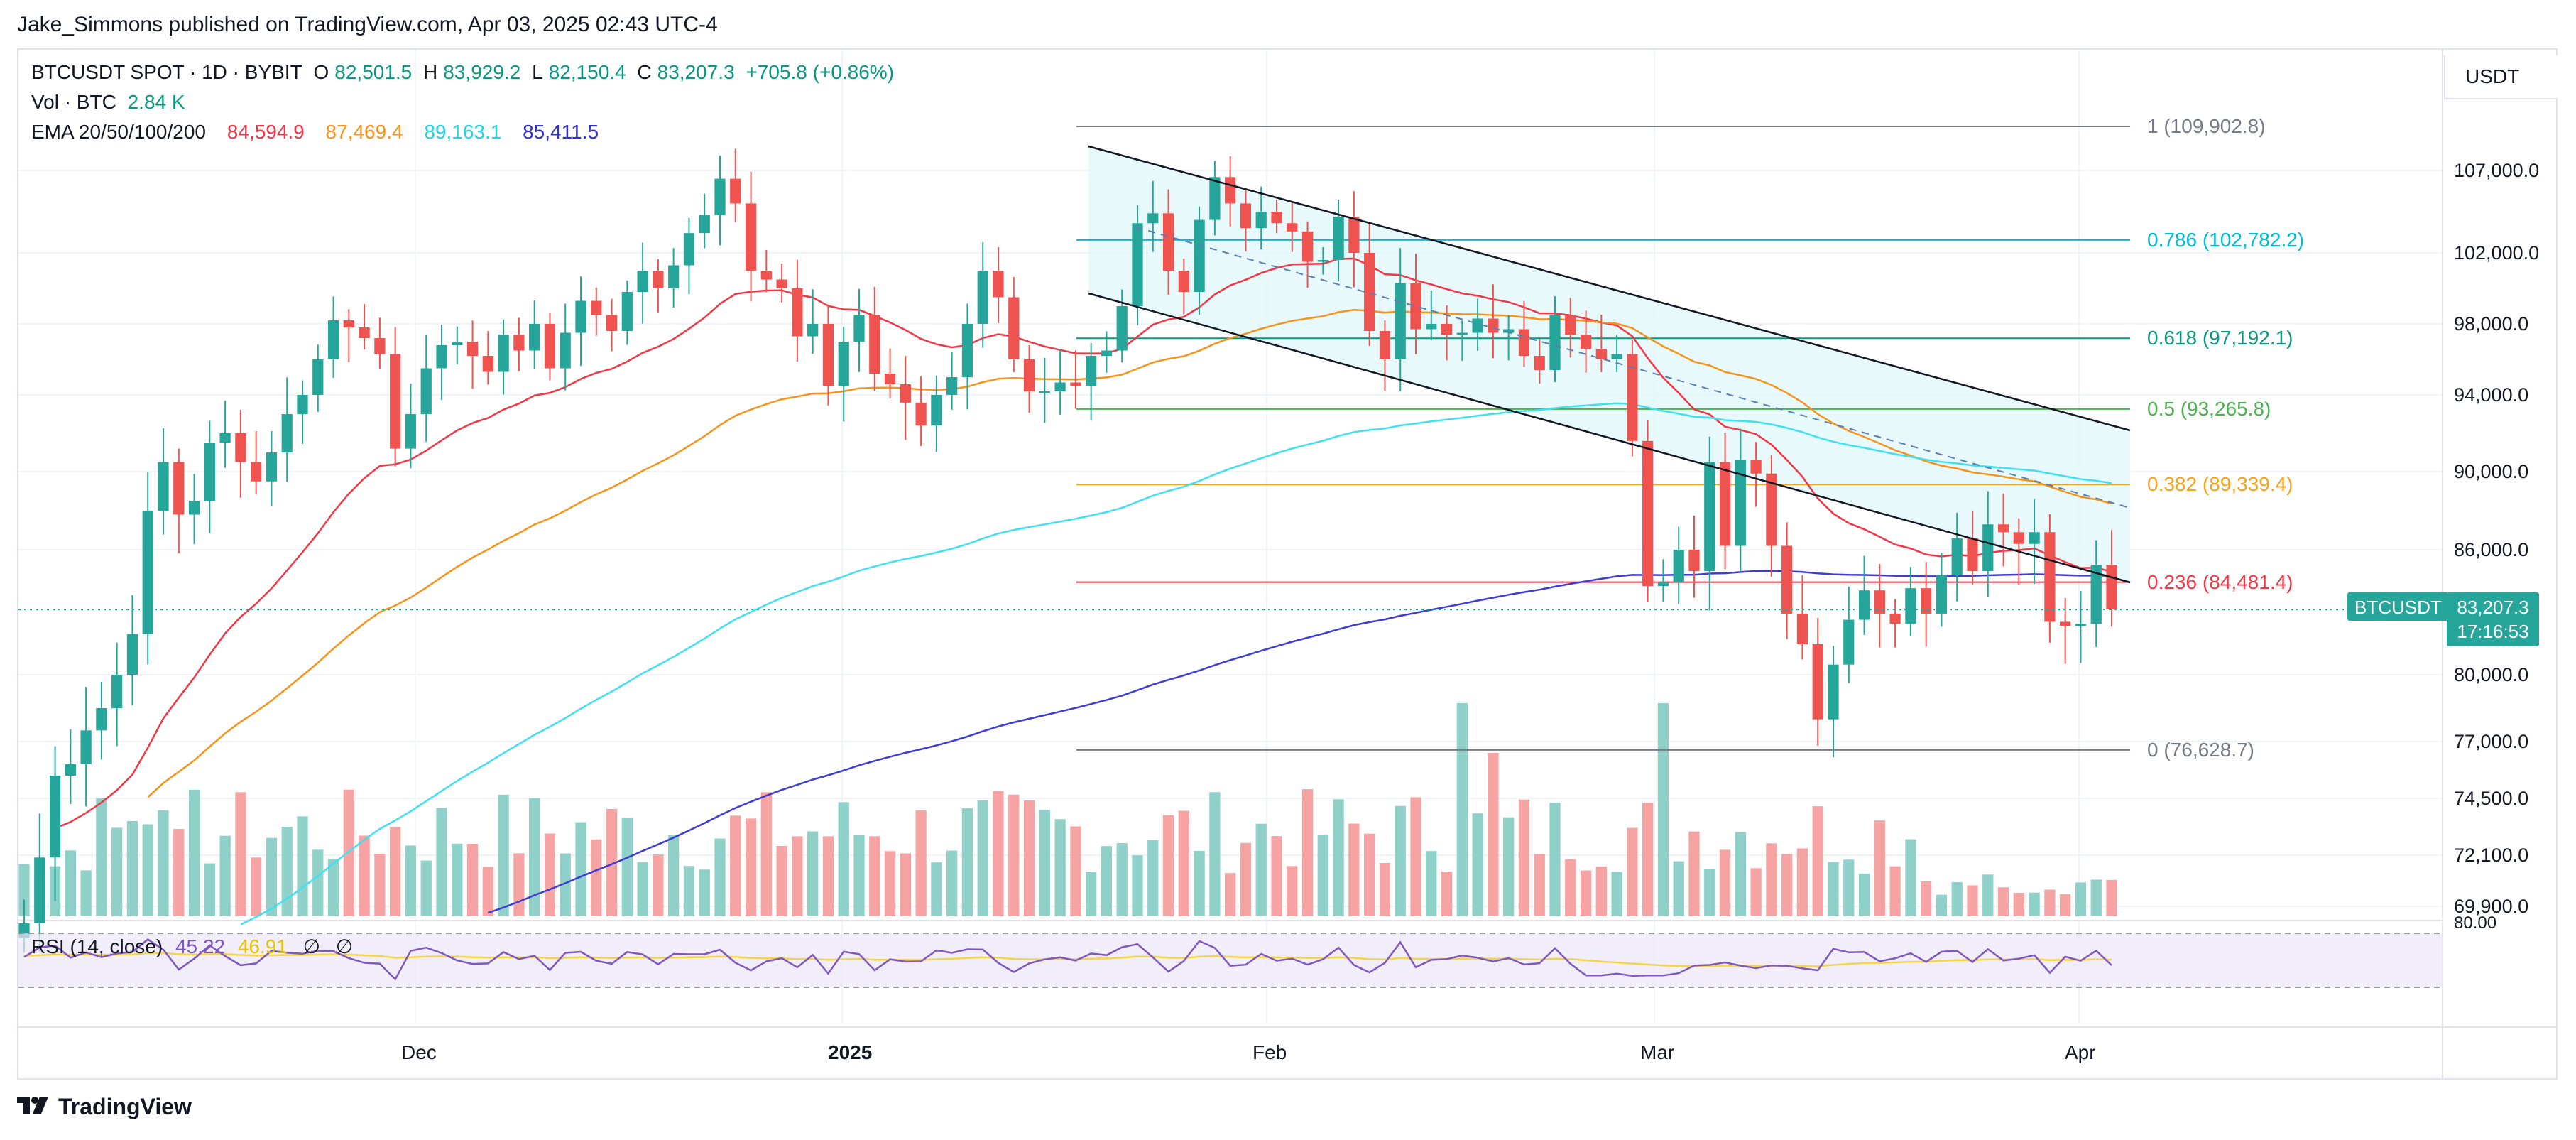 The height and width of the screenshot is (1140, 2576). What do you see at coordinates (482, 72) in the screenshot?
I see `high-value: 83,929.2` at bounding box center [482, 72].